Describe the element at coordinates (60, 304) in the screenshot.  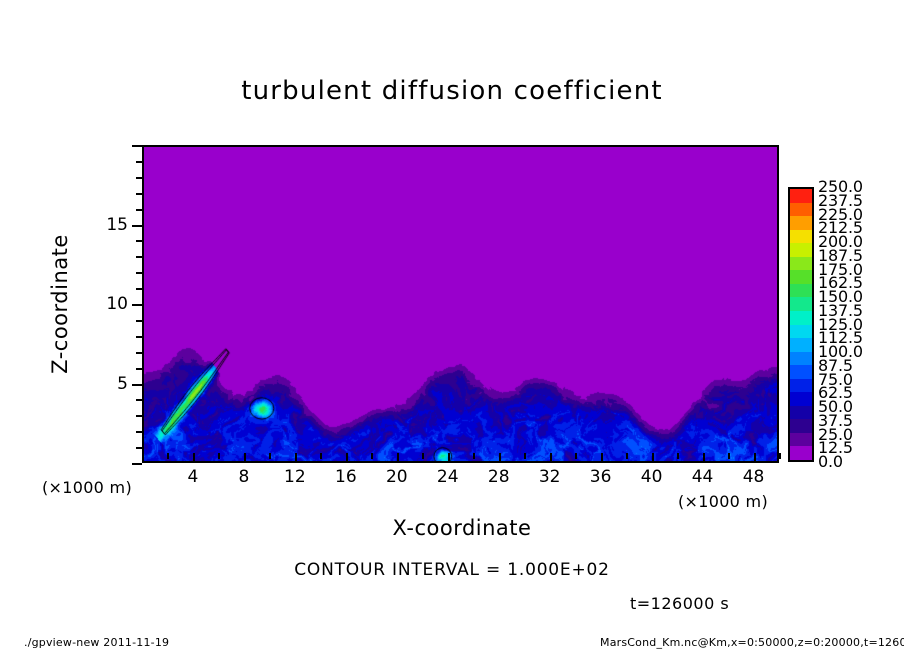
I see `y-axis-title: Z-coordinate` at that location.